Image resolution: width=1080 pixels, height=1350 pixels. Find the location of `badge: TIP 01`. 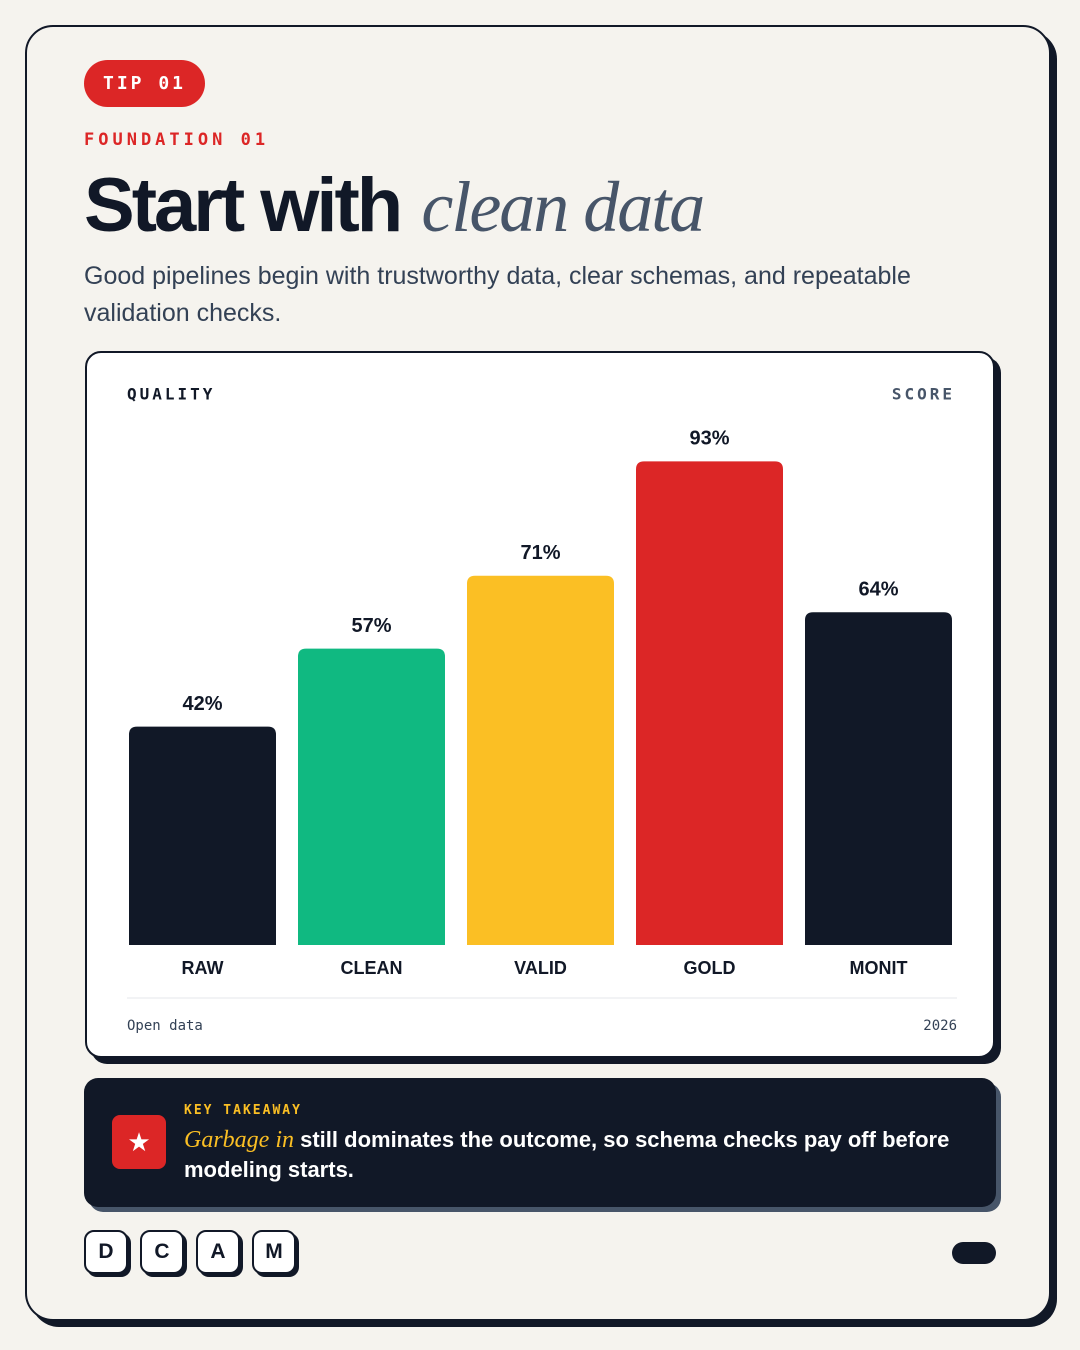

badge: TIP 01 is located at coordinates (144, 83).